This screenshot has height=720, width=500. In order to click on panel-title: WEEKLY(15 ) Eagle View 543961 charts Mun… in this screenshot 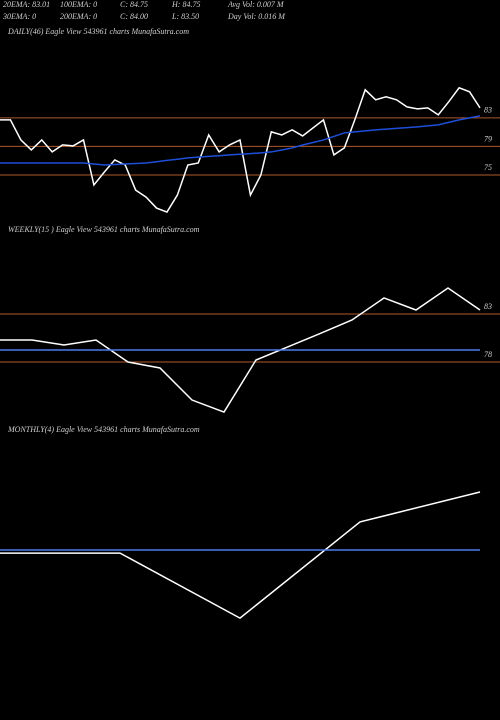, I will do `click(104, 229)`.